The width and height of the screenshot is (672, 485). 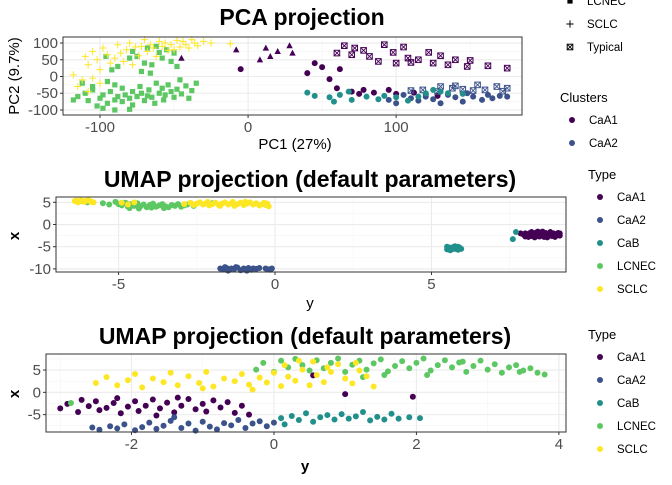 What do you see at coordinates (14, 393) in the screenshot?
I see `umap-2-y-axis-label: x` at bounding box center [14, 393].